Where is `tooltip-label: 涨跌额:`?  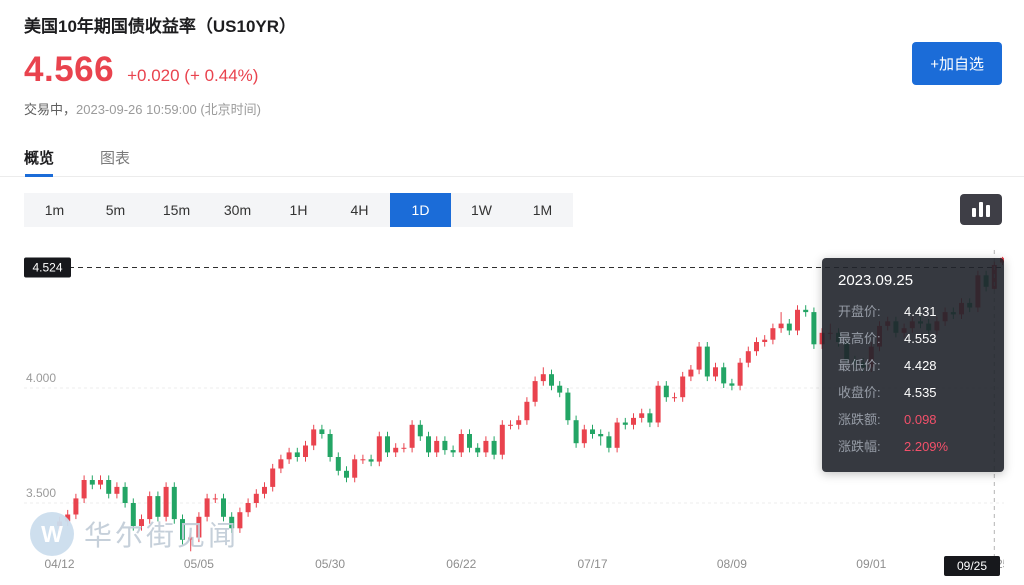 tooltip-label: 涨跌额: is located at coordinates (859, 419).